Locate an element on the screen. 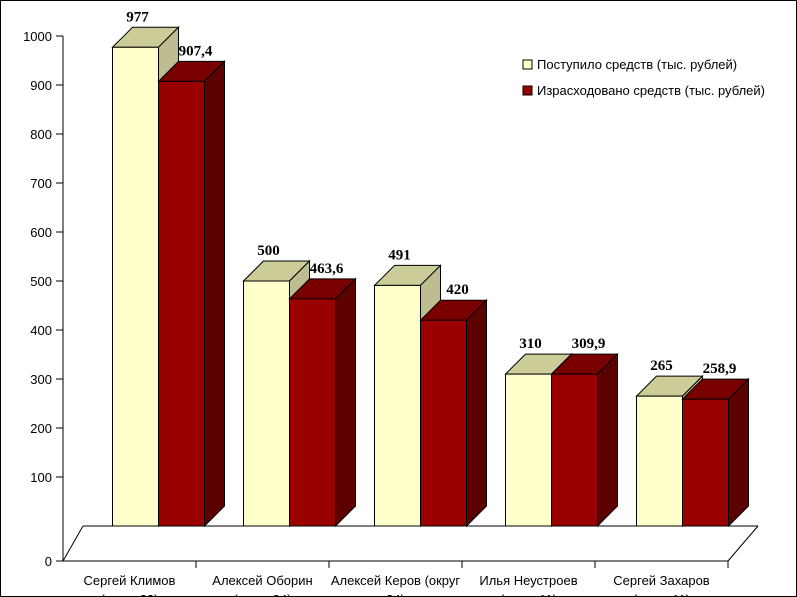 This screenshot has width=797, height=597. y-axis-tick-label: 800 is located at coordinates (41, 134).